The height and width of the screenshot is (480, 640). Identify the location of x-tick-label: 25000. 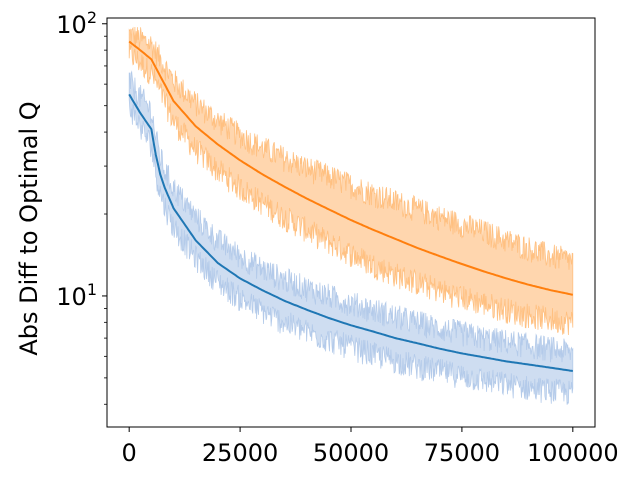
(240, 453).